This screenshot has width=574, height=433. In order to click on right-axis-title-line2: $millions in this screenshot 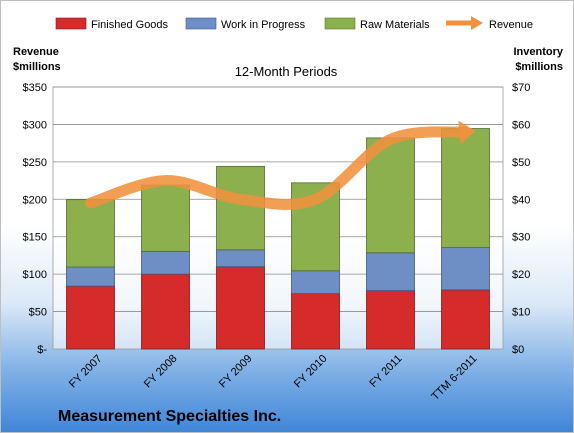, I will do `click(539, 67)`.